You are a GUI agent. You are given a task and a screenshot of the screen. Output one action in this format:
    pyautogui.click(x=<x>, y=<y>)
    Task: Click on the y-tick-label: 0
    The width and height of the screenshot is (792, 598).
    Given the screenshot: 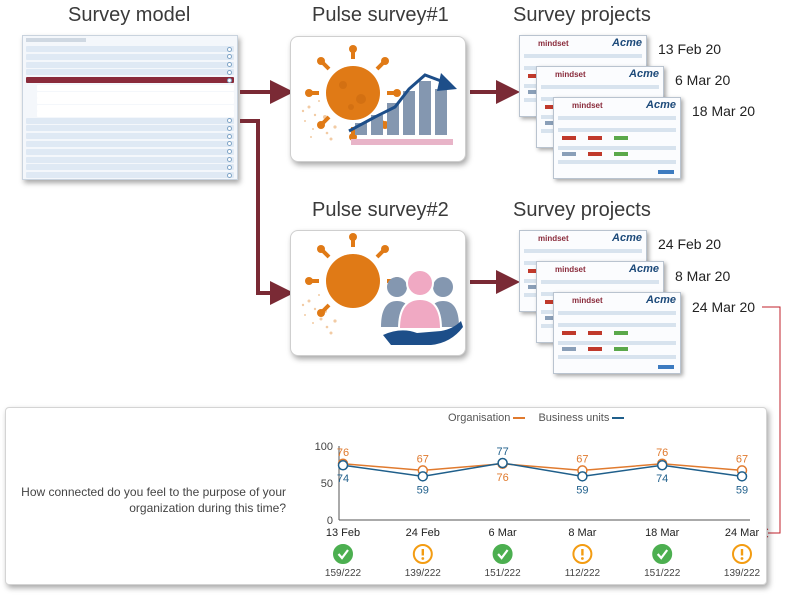 What is the action you would take?
    pyautogui.click(x=330, y=521)
    